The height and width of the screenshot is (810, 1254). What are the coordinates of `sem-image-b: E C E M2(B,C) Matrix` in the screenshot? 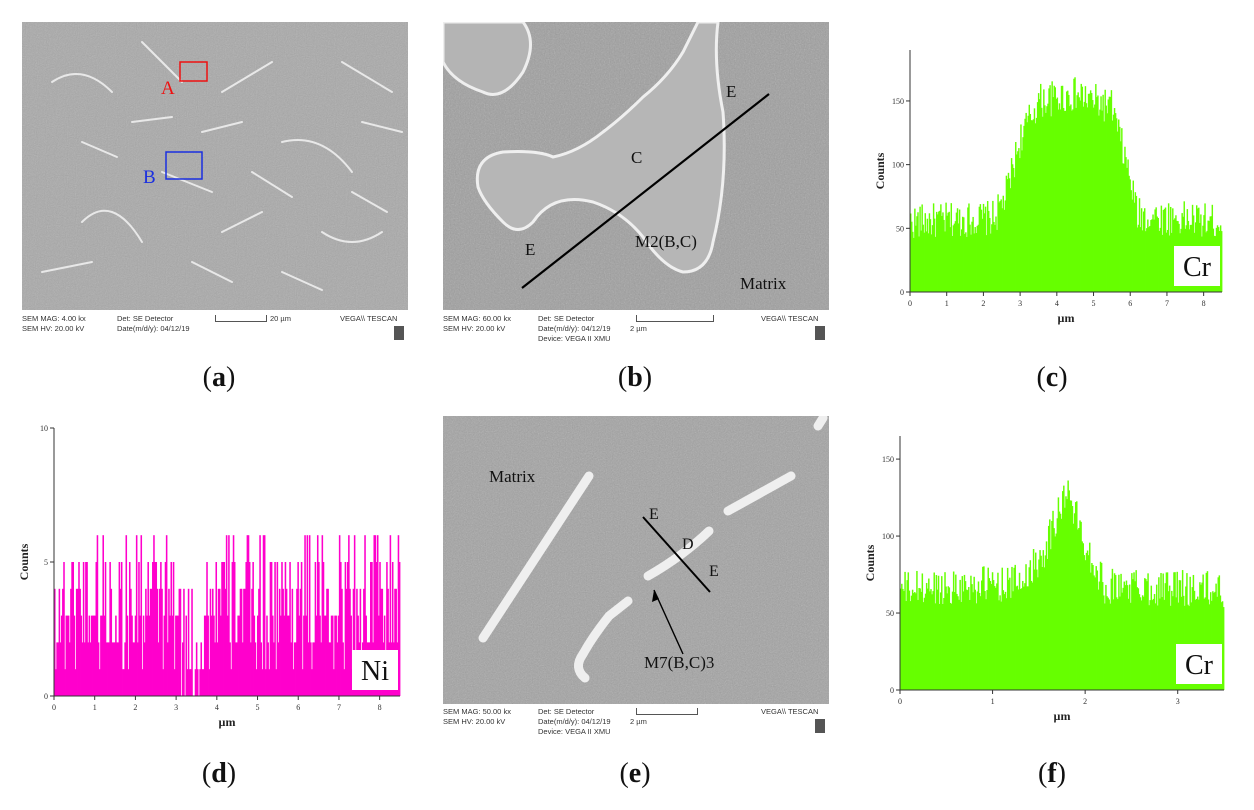 It's located at (636, 166).